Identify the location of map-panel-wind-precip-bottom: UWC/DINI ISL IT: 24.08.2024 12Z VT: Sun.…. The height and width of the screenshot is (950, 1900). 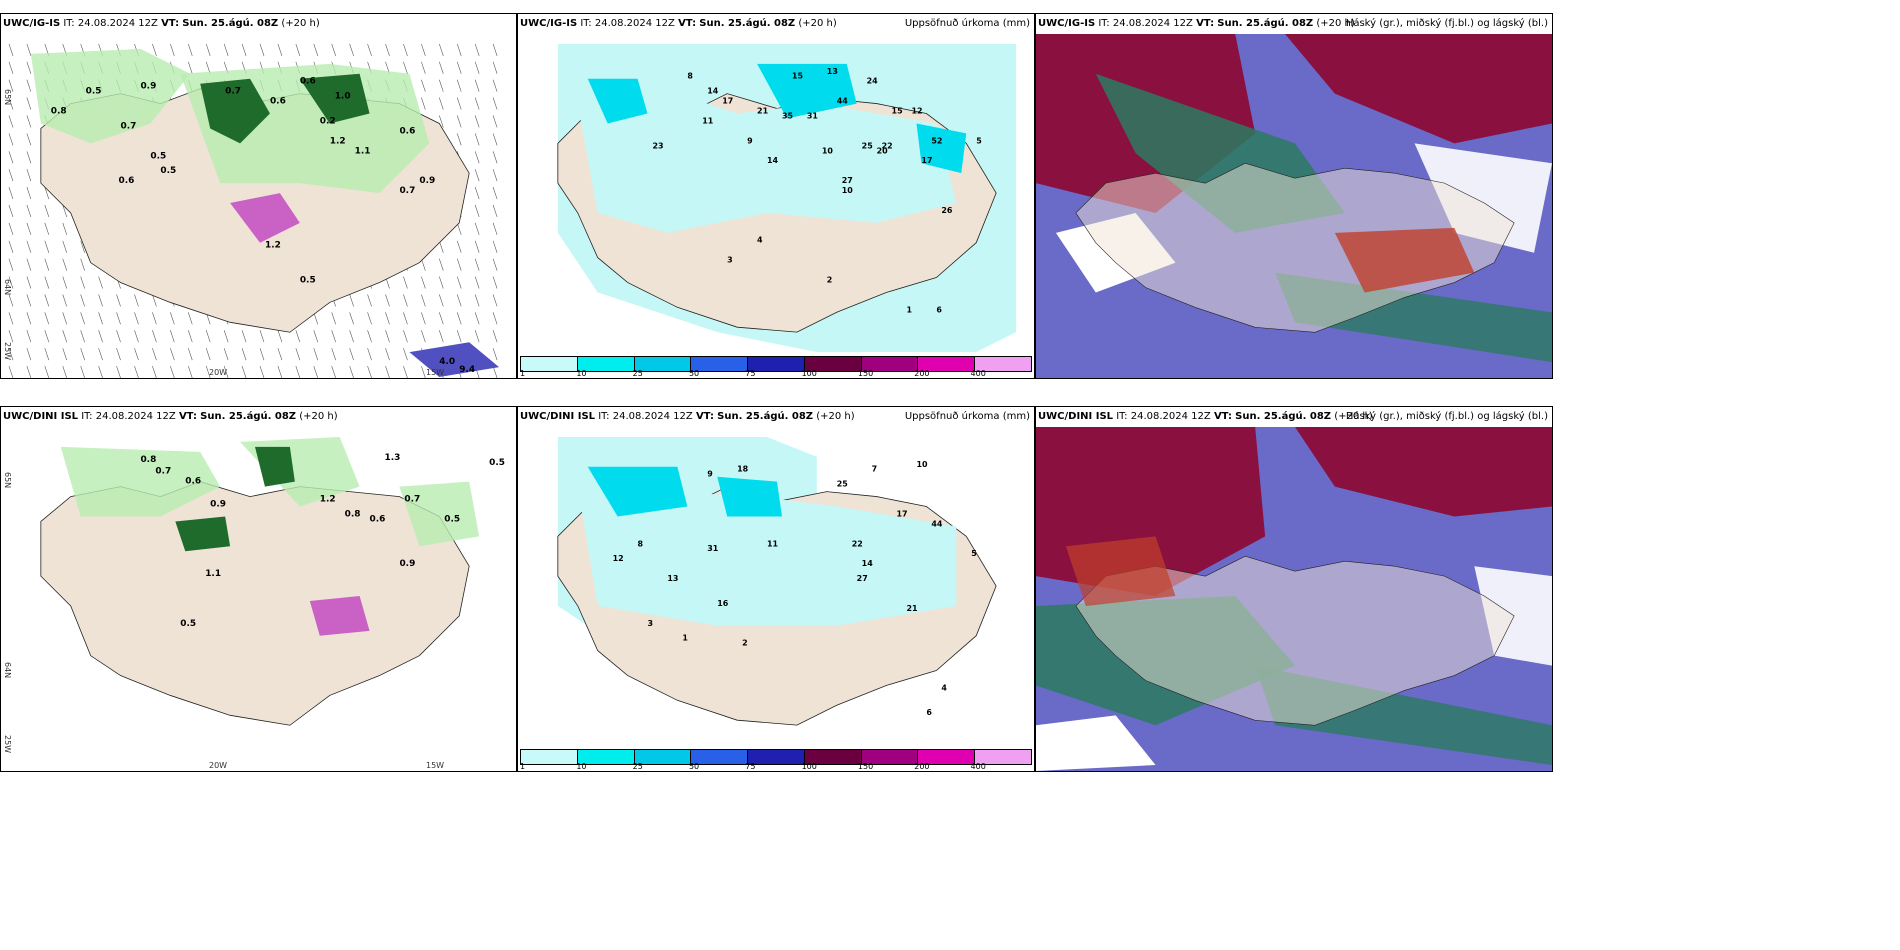
(258, 589).